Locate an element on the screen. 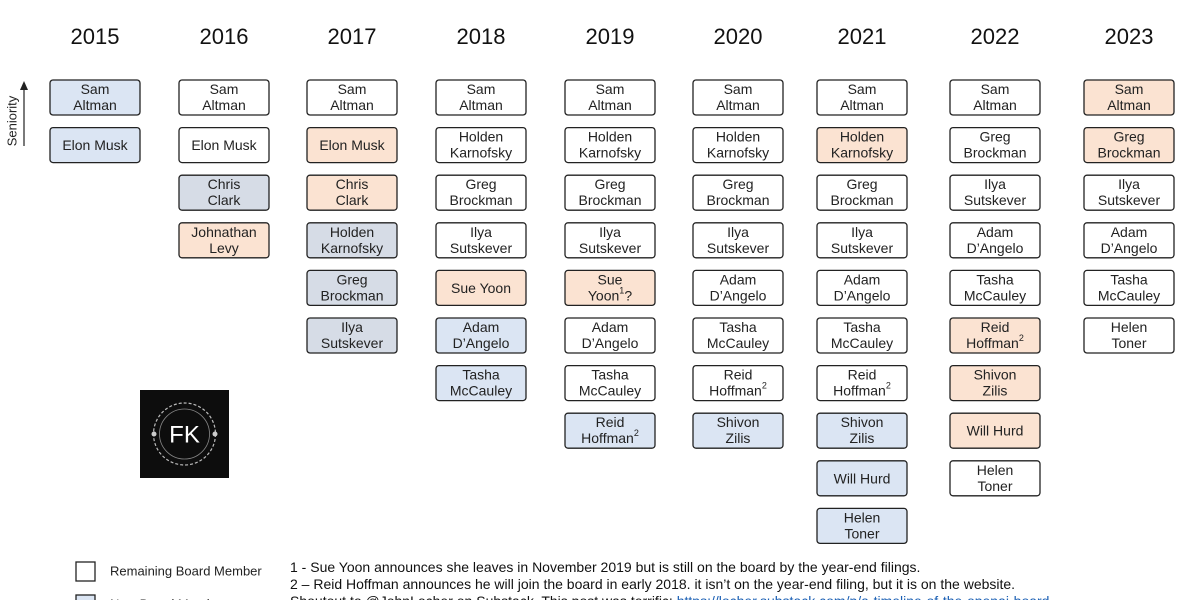 This screenshot has height=600, width=1200. logo: FK is located at coordinates (184, 434).